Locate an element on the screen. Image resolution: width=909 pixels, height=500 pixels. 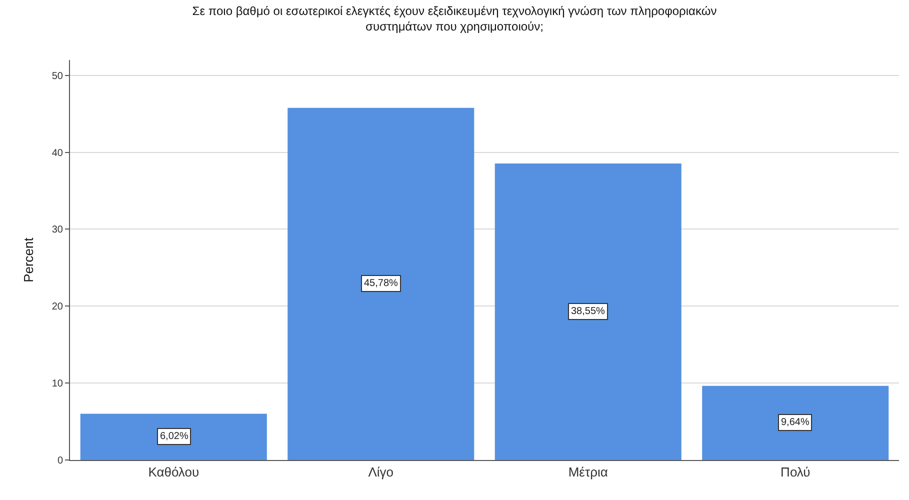
x-tick-label: Μέτρια is located at coordinates (588, 472).